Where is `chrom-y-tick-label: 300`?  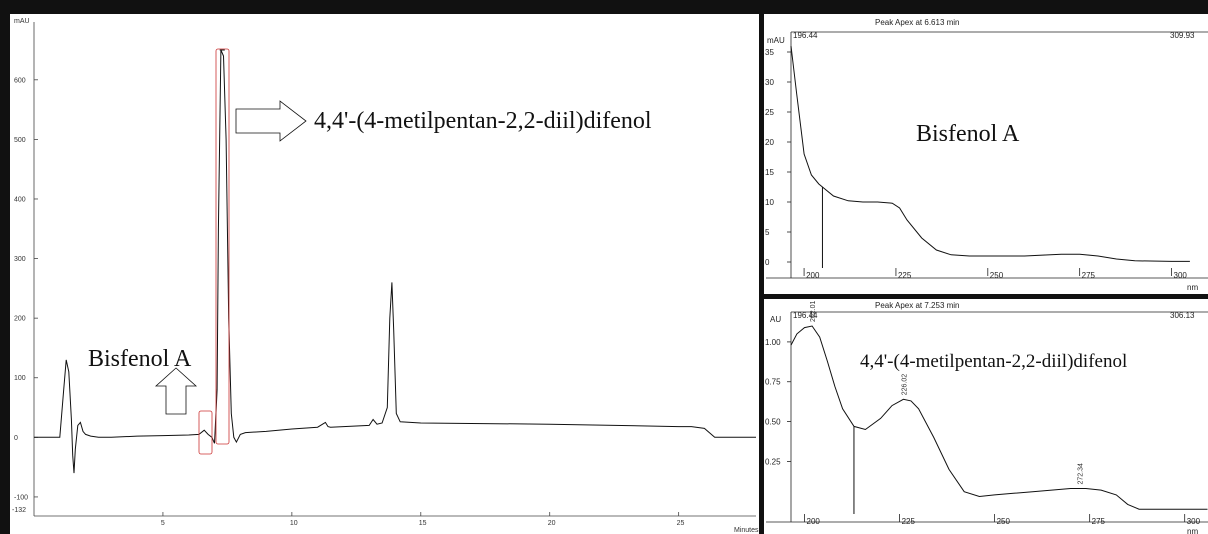 chrom-y-tick-label: 300 is located at coordinates (20, 259).